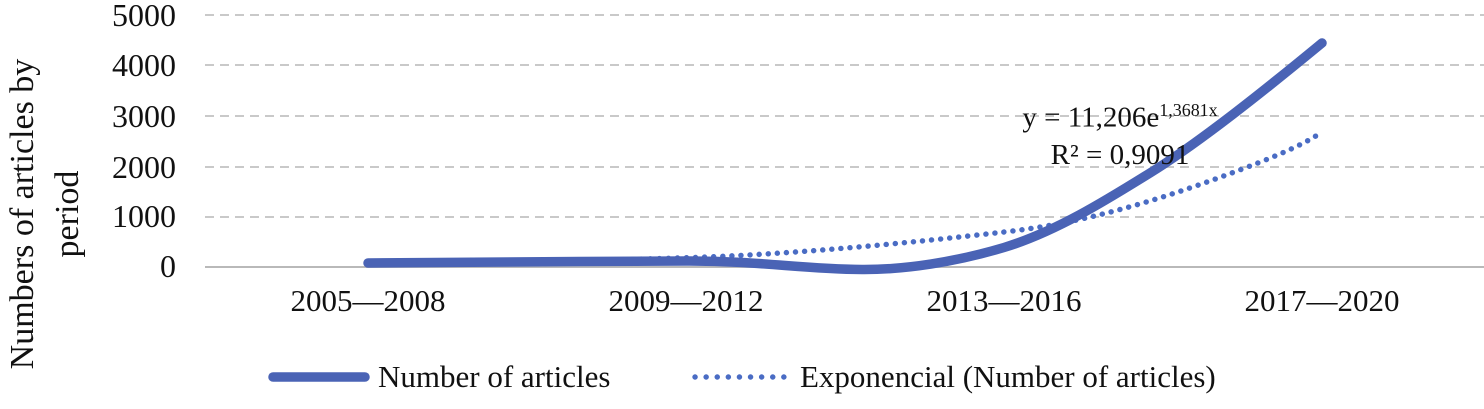 The image size is (1484, 409). What do you see at coordinates (144, 167) in the screenshot?
I see `y-tick-2000: 2000` at bounding box center [144, 167].